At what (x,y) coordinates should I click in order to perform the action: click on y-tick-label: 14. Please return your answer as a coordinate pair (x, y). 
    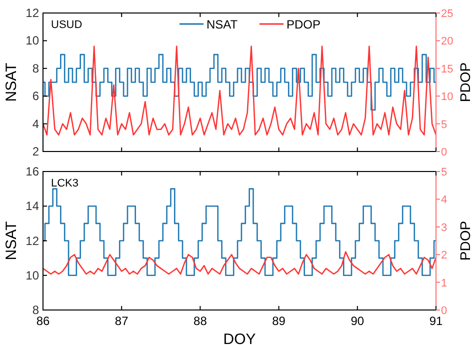
    Looking at the image, I should click on (33, 206).